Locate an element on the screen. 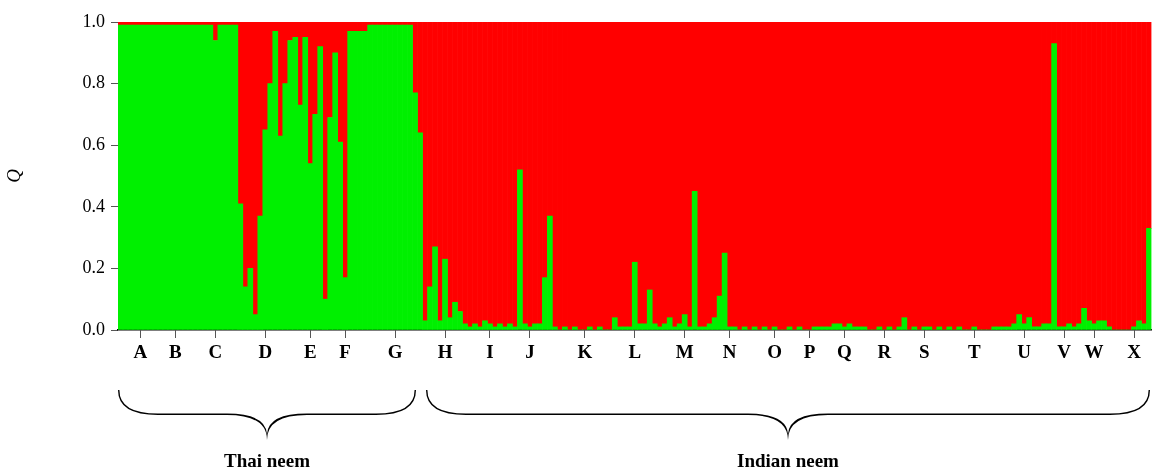 The width and height of the screenshot is (1153, 476). x-tick-label: U is located at coordinates (1024, 352).